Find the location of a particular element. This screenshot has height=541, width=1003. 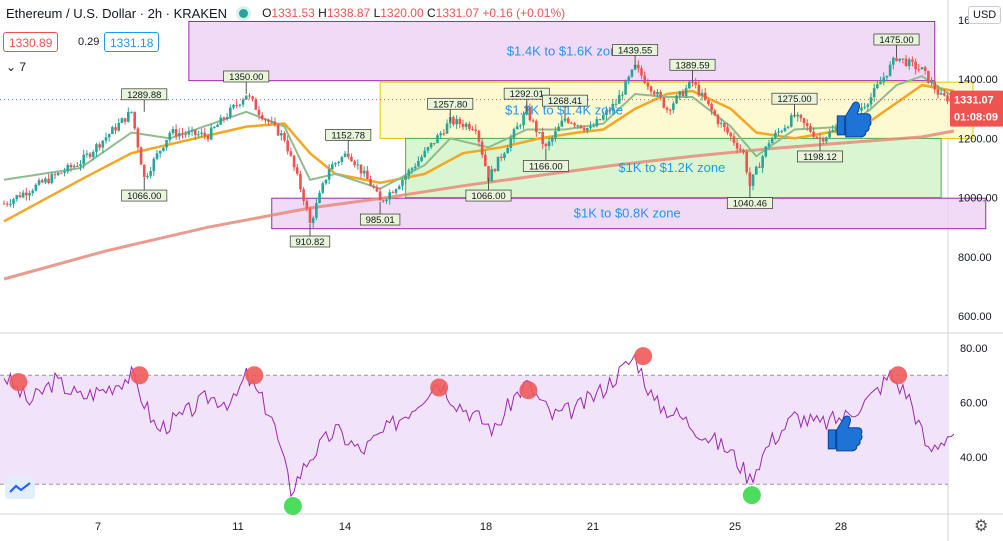

ohlc-close: 1331.07 is located at coordinates (457, 13).